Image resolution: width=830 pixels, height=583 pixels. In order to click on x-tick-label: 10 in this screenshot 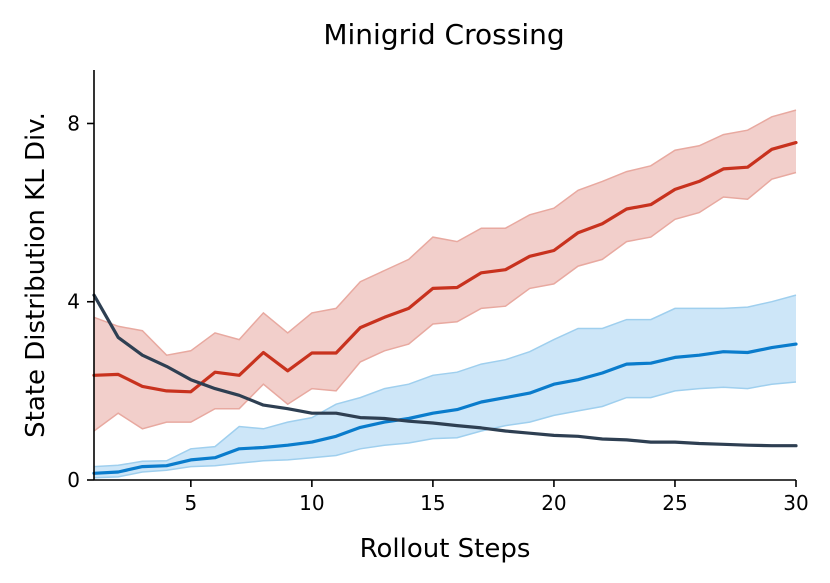, I will do `click(311, 503)`.